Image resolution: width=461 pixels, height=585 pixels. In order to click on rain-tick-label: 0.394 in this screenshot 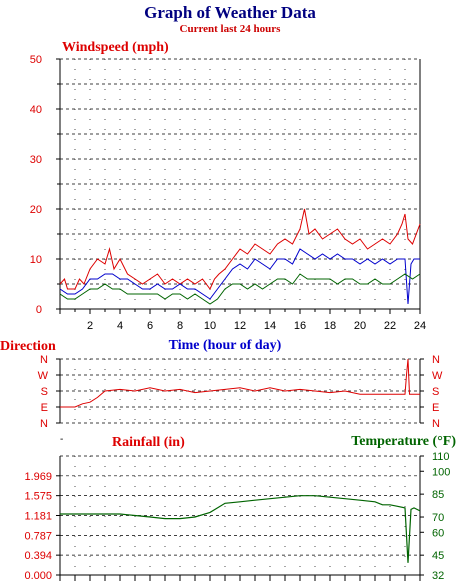, I will do `click(38, 556)`.